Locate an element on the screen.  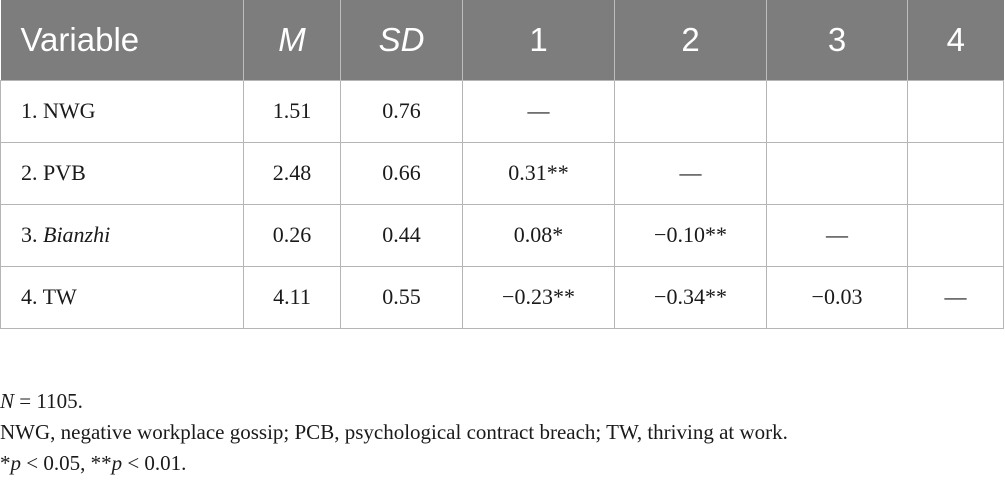
corr-cell-3: −0.03 is located at coordinates (837, 297).